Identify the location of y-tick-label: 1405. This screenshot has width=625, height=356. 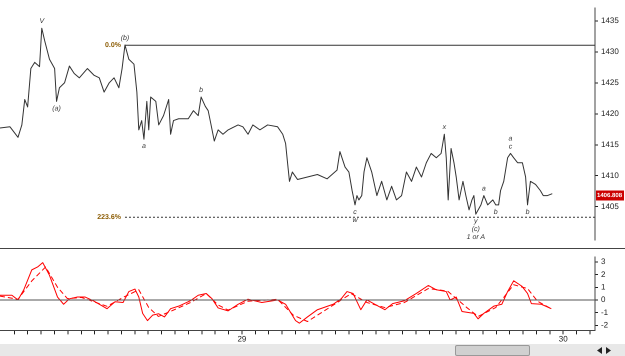
(610, 206).